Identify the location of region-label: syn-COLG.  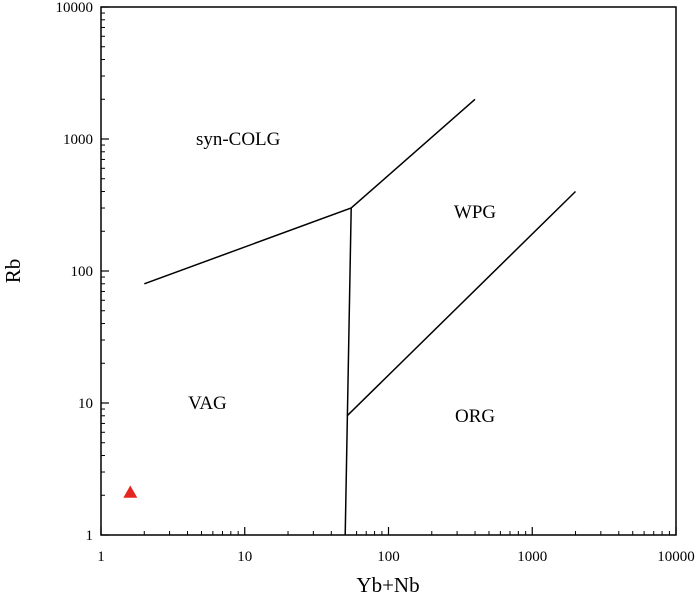
(238, 139).